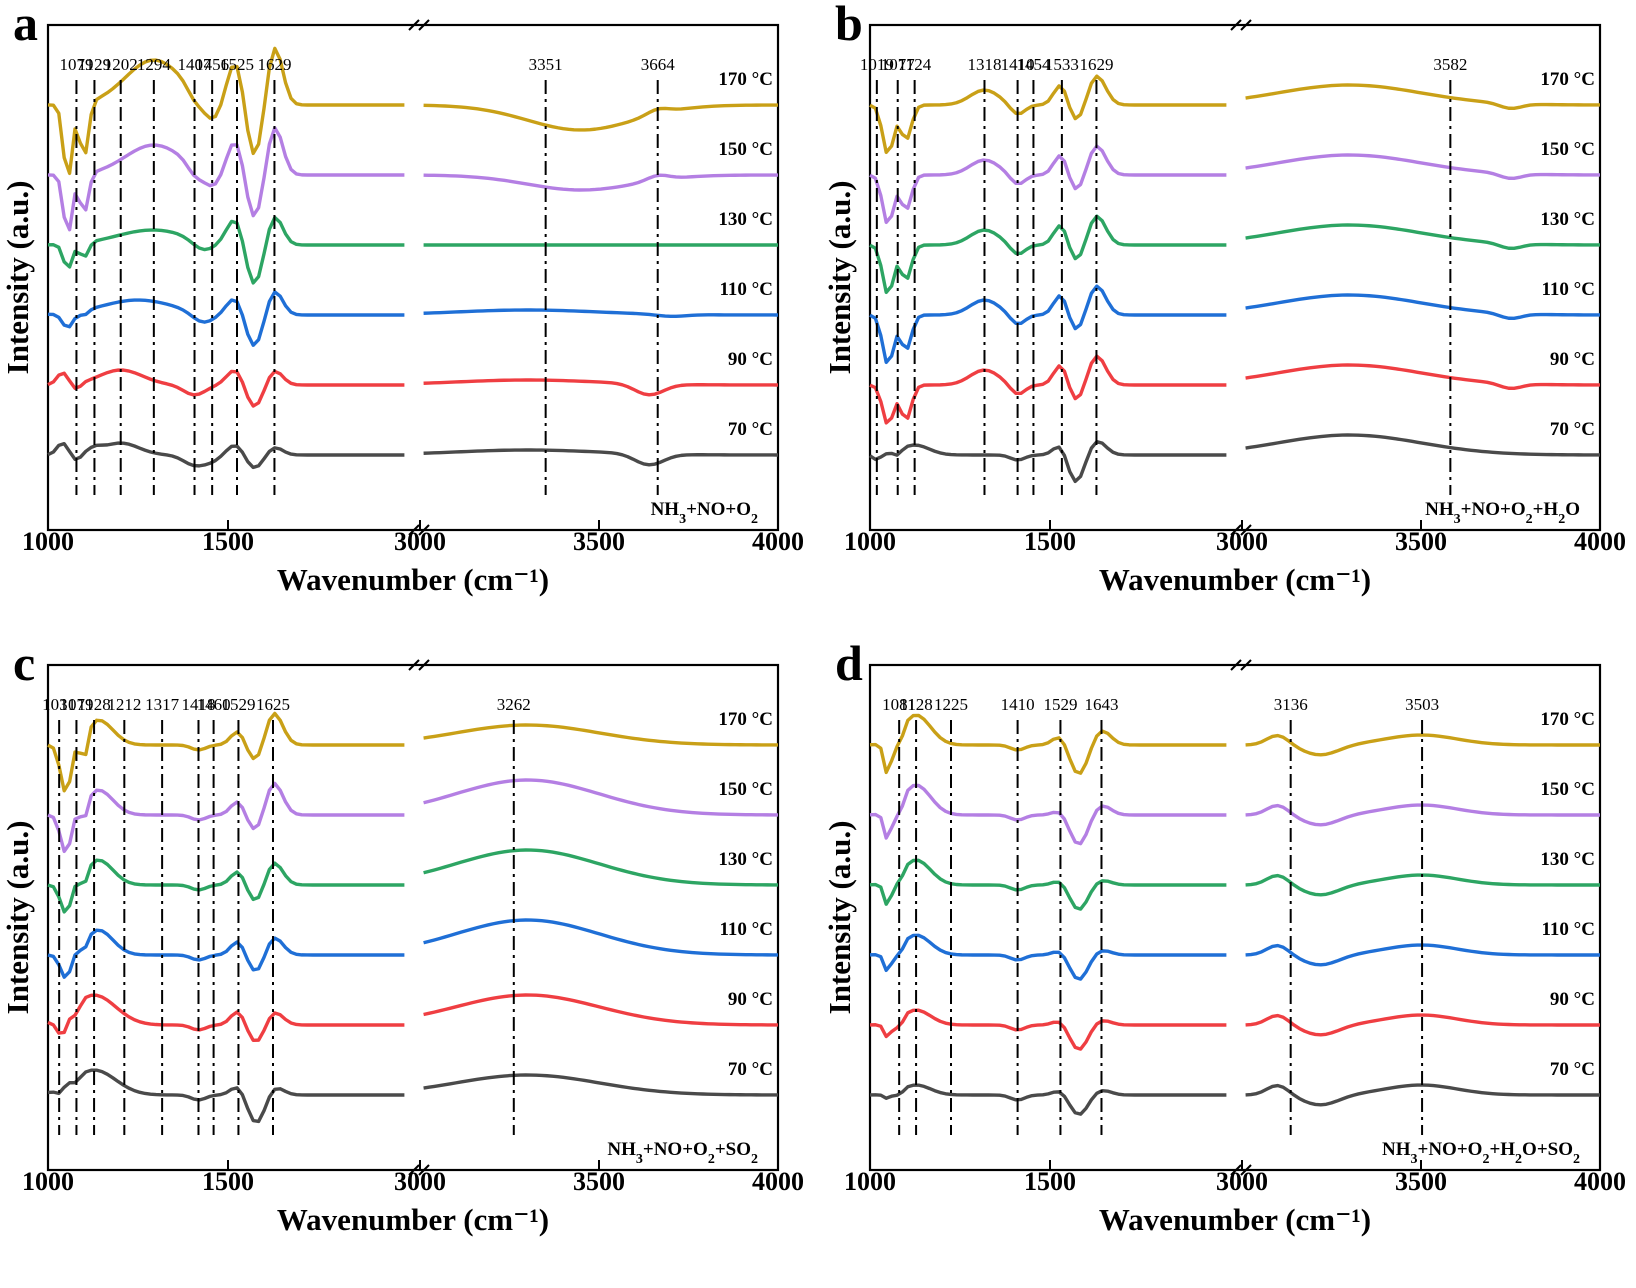 The image size is (1636, 1288). Describe the element at coordinates (237, 64) in the screenshot. I see `peak-label: 1525` at that location.